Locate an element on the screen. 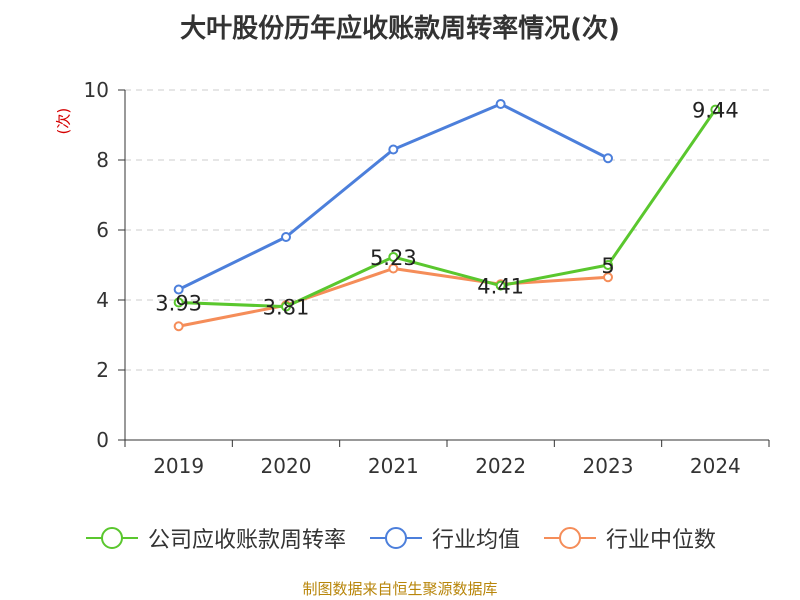 The height and width of the screenshot is (600, 800). x-tick-label: 2024 is located at coordinates (715, 466).